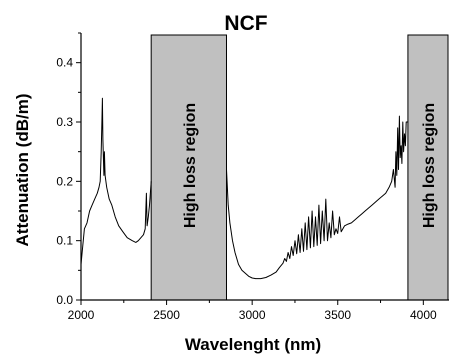 Image resolution: width=449 pixels, height=356 pixels. I want to click on y-tick-label: 0.2, so click(64, 181).